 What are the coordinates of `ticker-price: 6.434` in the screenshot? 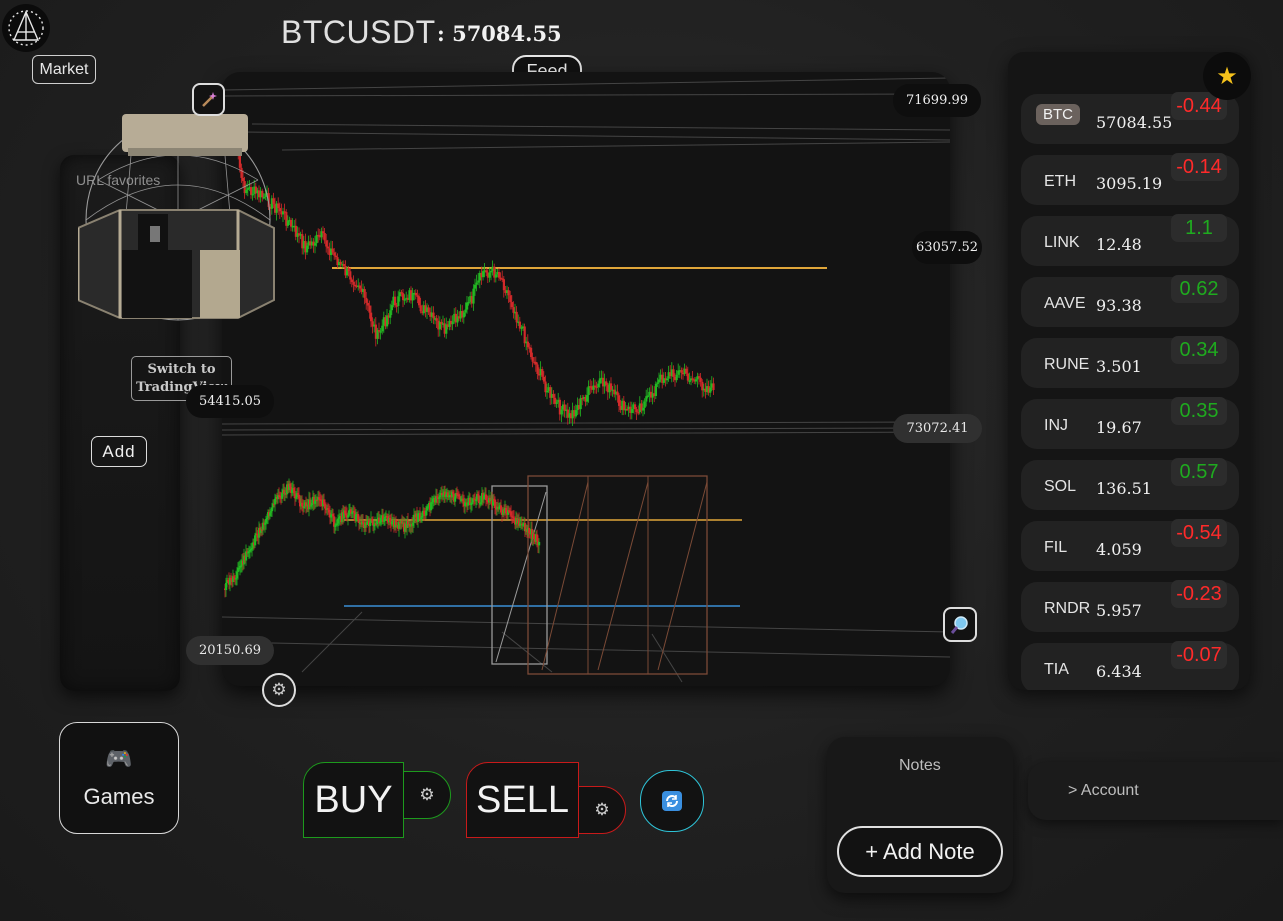 It's located at (1119, 671).